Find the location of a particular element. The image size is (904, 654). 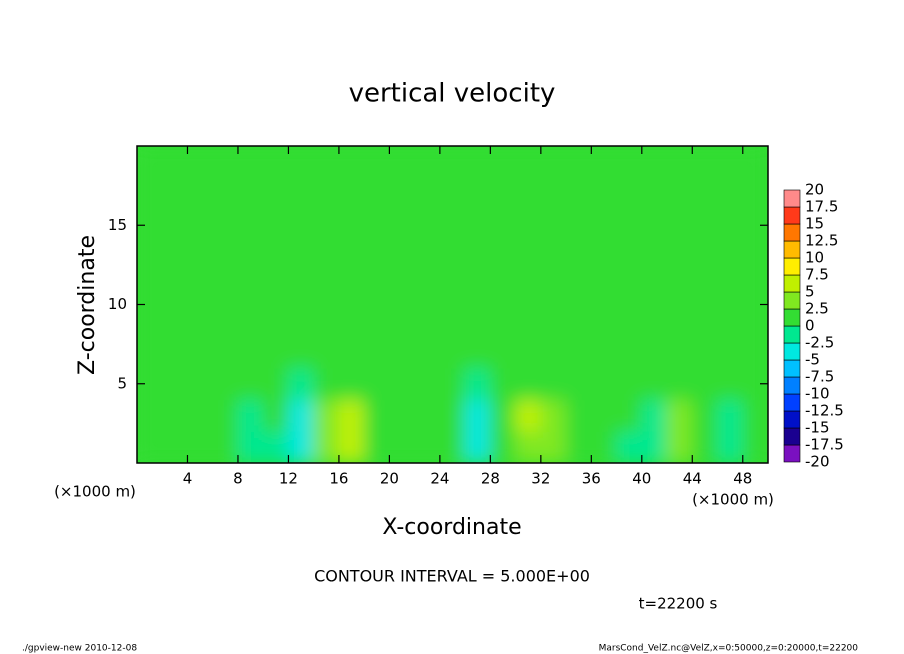

y-tick-label: 15 is located at coordinates (117, 225).